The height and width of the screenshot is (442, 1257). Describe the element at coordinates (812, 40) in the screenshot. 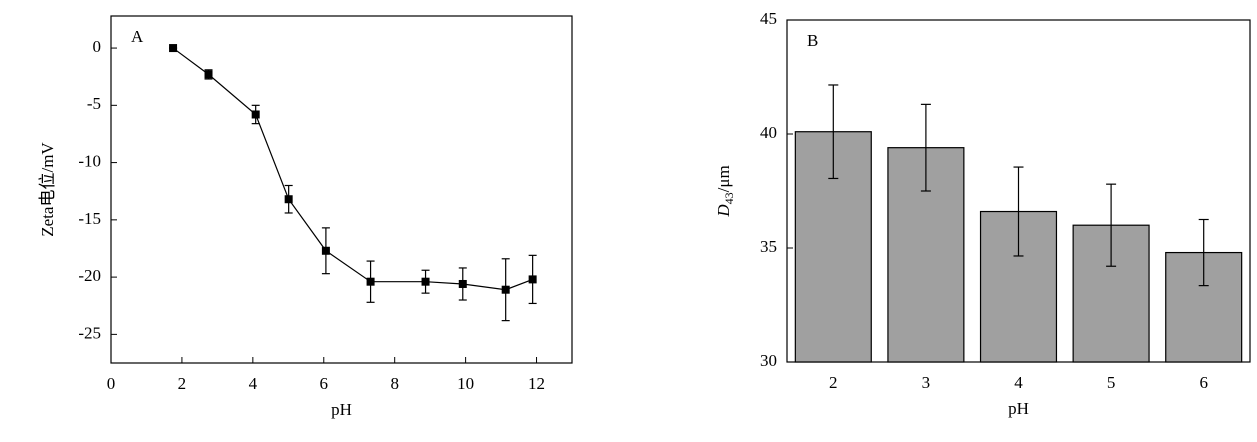

I see `annotation: B` at that location.